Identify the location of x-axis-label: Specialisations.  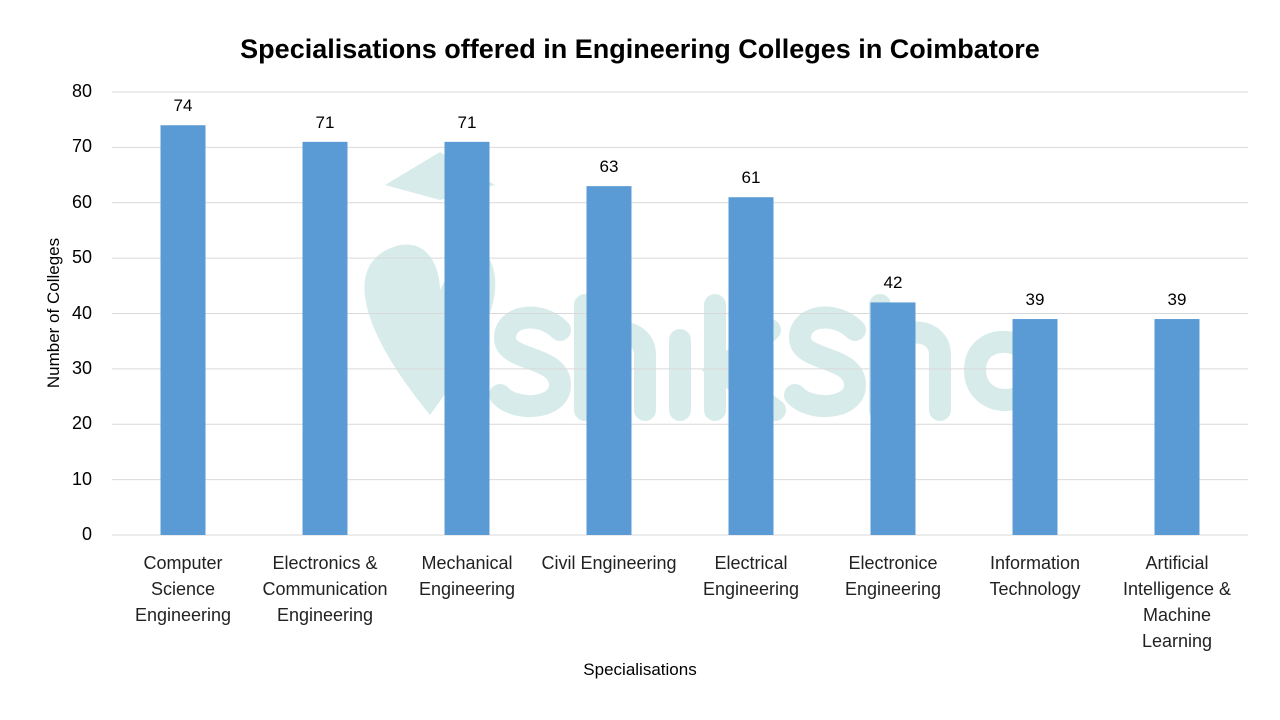
(640, 669).